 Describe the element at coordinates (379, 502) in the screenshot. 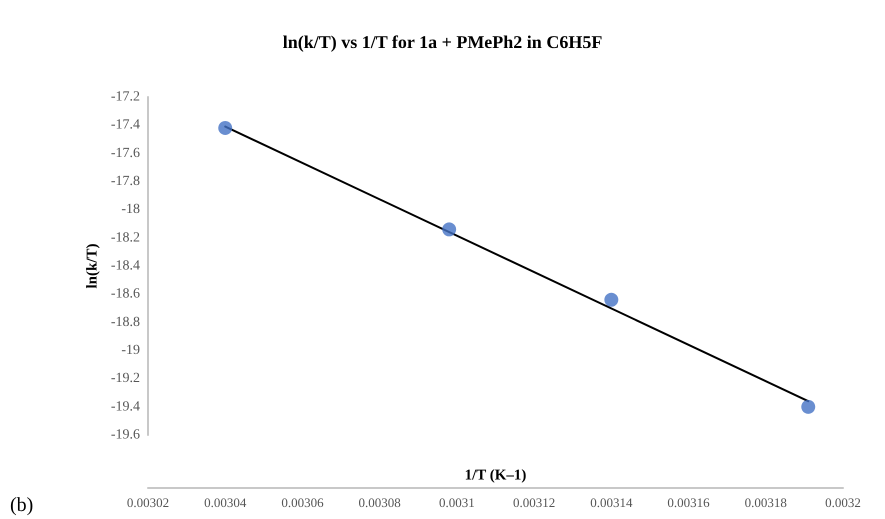

I see `x-tick-label: 0.00308` at that location.